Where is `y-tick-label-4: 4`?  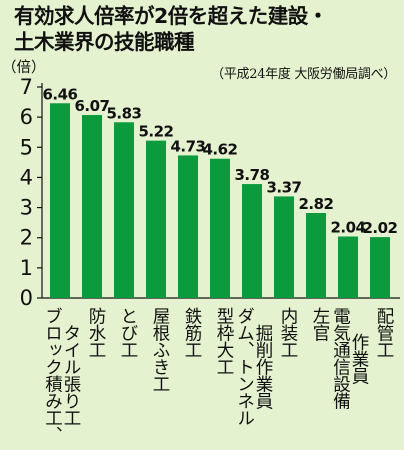
y-tick-label-4: 4 is located at coordinates (26, 177).